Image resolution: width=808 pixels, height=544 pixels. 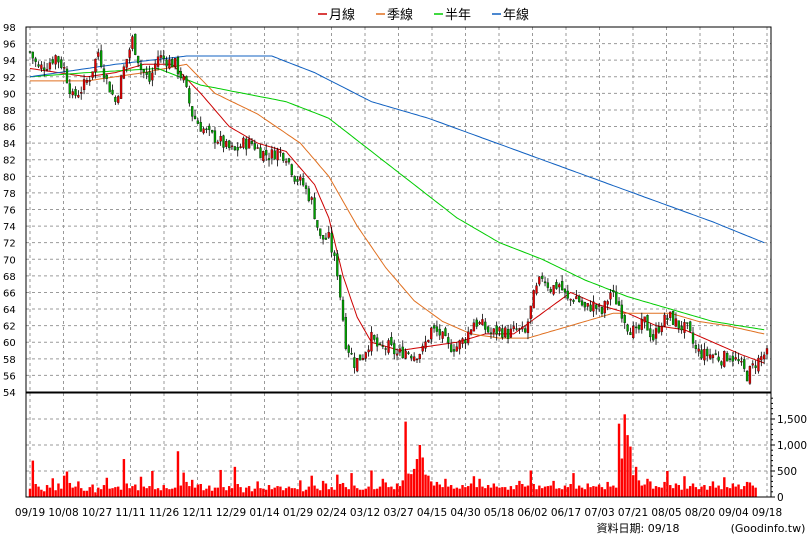 What do you see at coordinates (638, 528) in the screenshot?
I see `data-date-label: 資料日期: 09/18` at bounding box center [638, 528].